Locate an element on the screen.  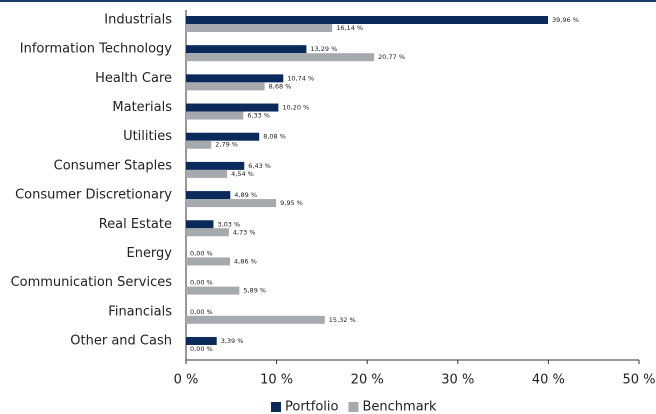
x-tick-label: 0 % is located at coordinates (186, 380).